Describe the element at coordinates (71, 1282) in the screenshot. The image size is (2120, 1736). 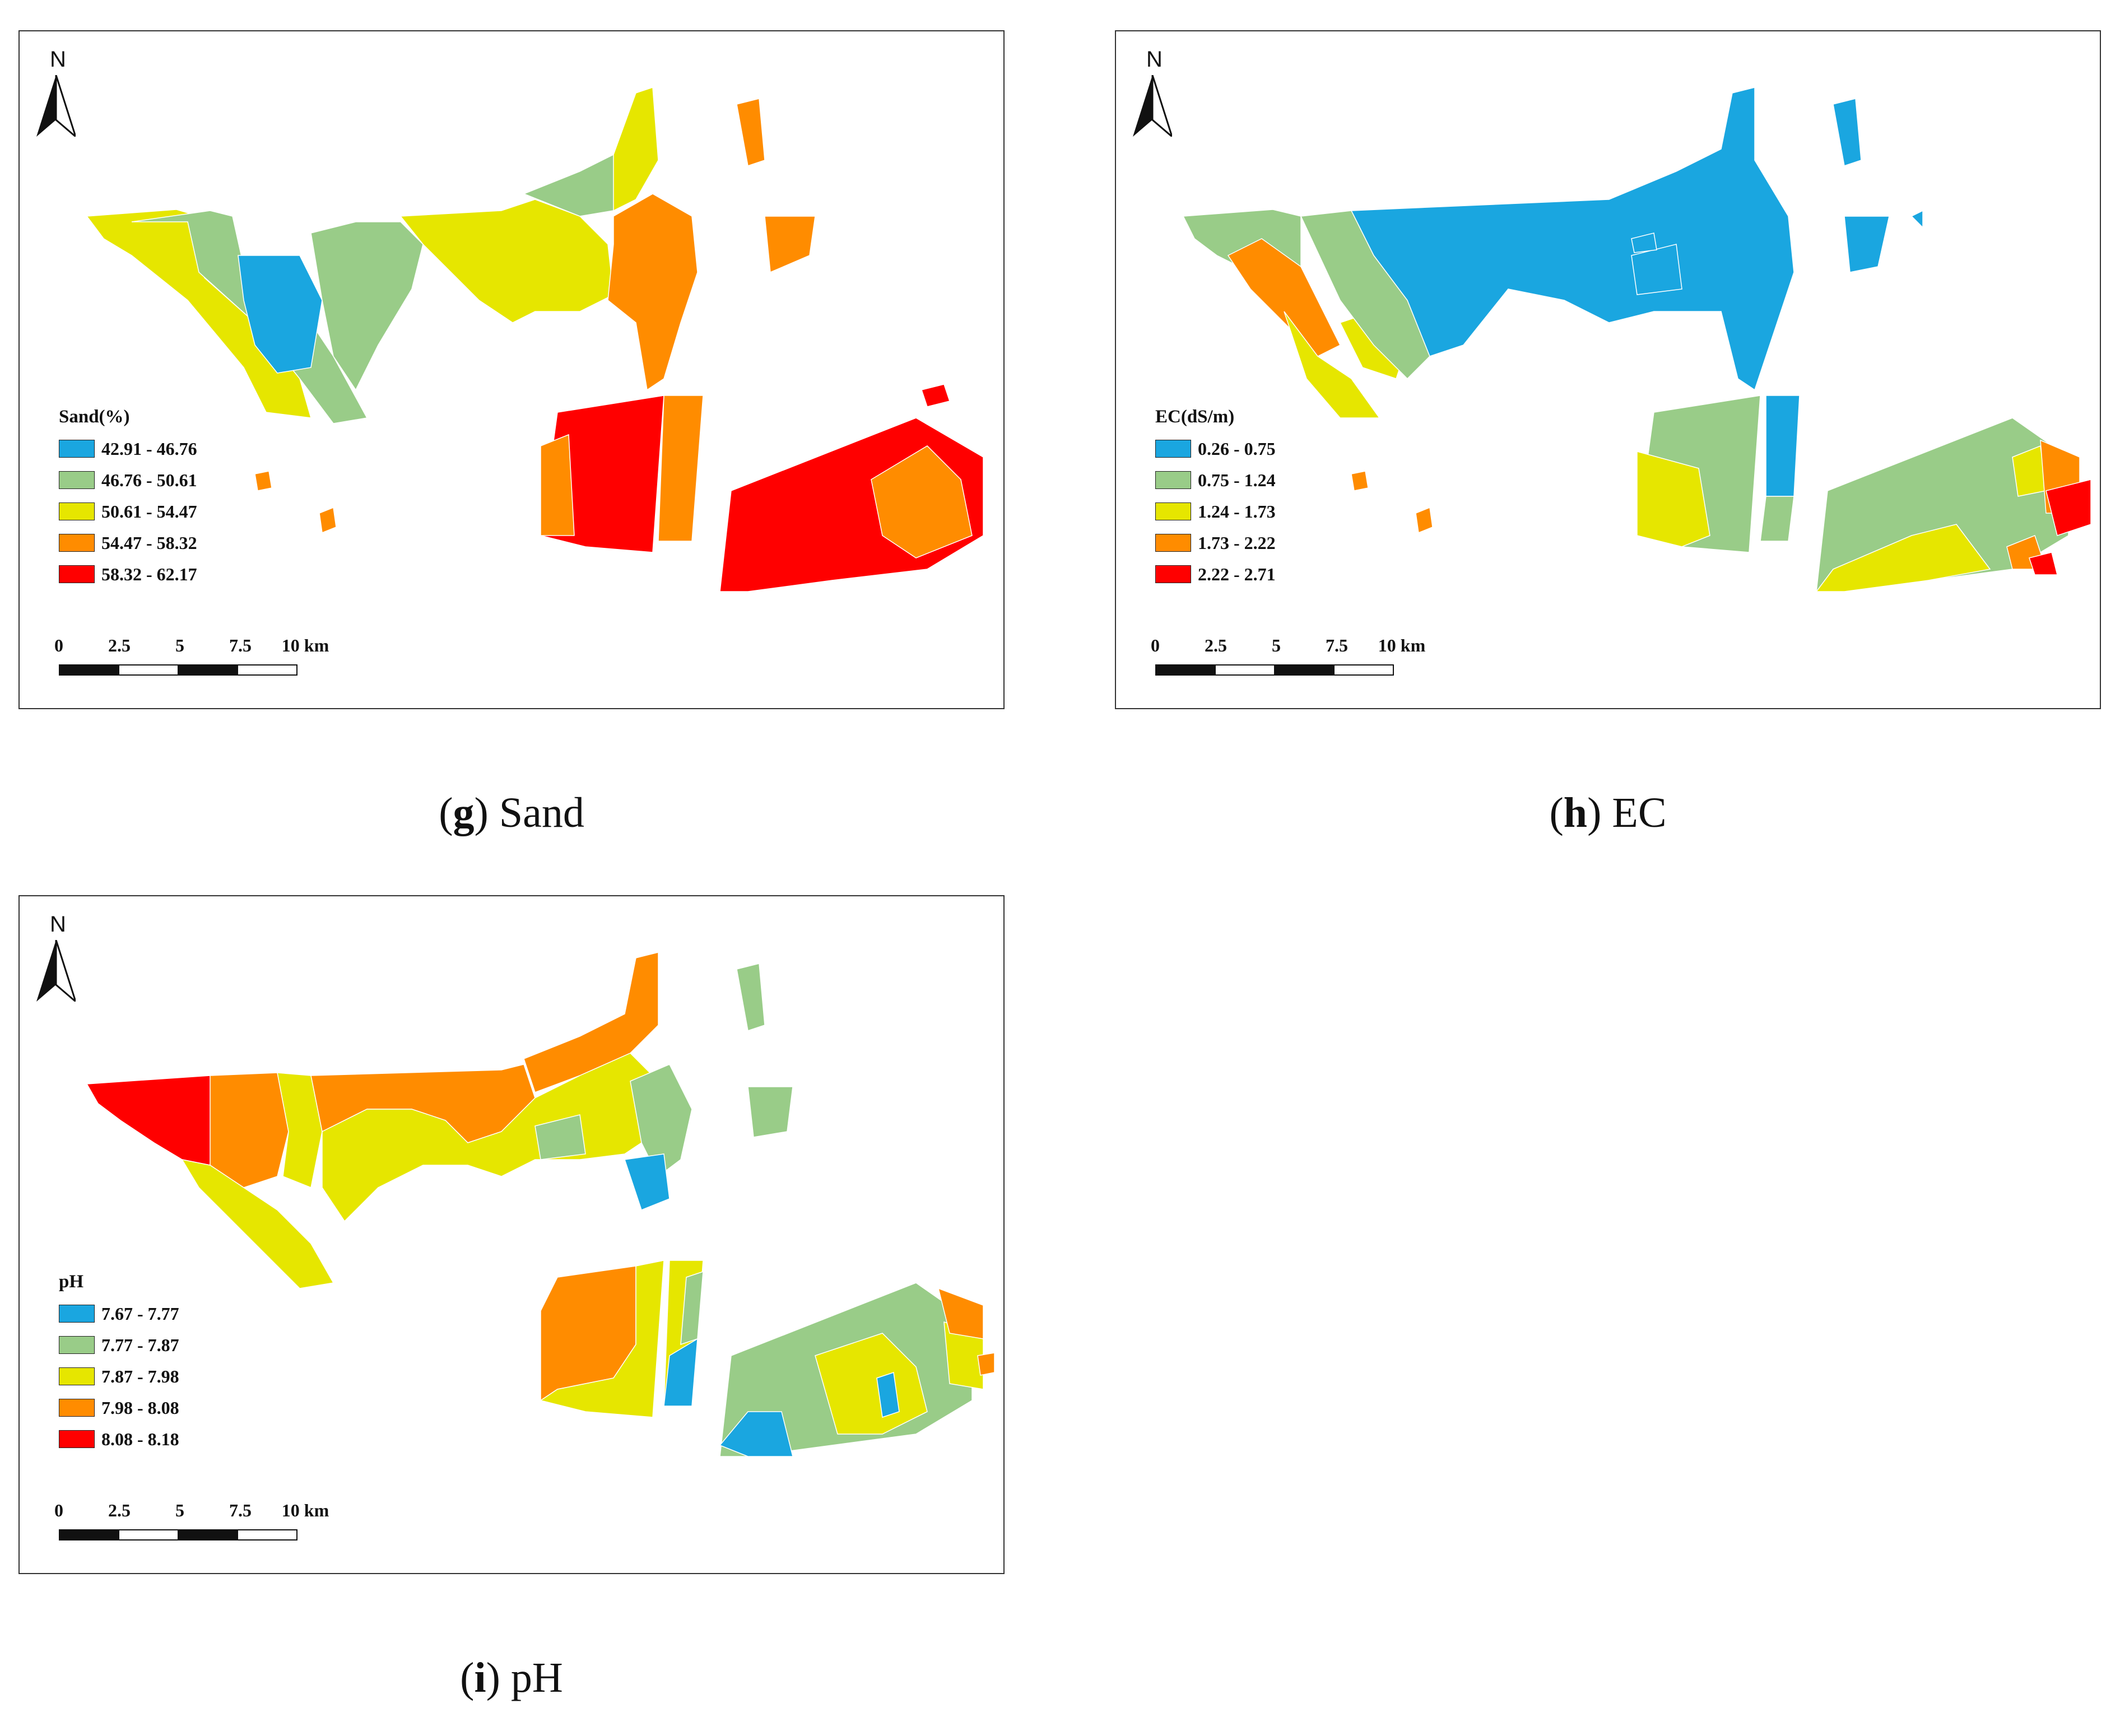
I see `legend-title: pH` at that location.